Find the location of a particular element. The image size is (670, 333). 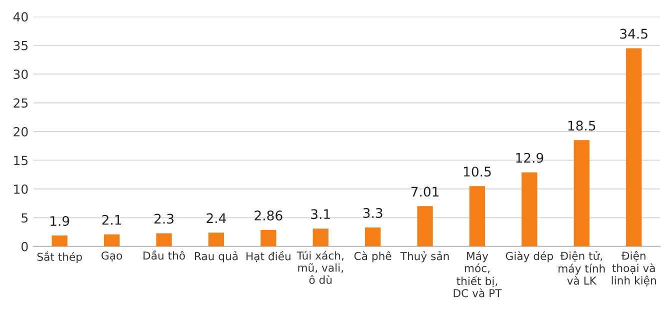

x-tick-label: Túi xách, mũ, vali, ô dù is located at coordinates (320, 267).